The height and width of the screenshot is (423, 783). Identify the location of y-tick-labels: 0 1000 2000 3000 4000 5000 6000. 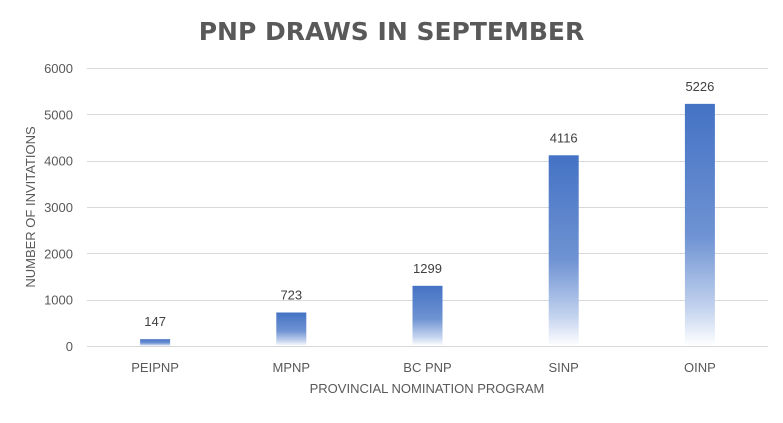
(58, 207).